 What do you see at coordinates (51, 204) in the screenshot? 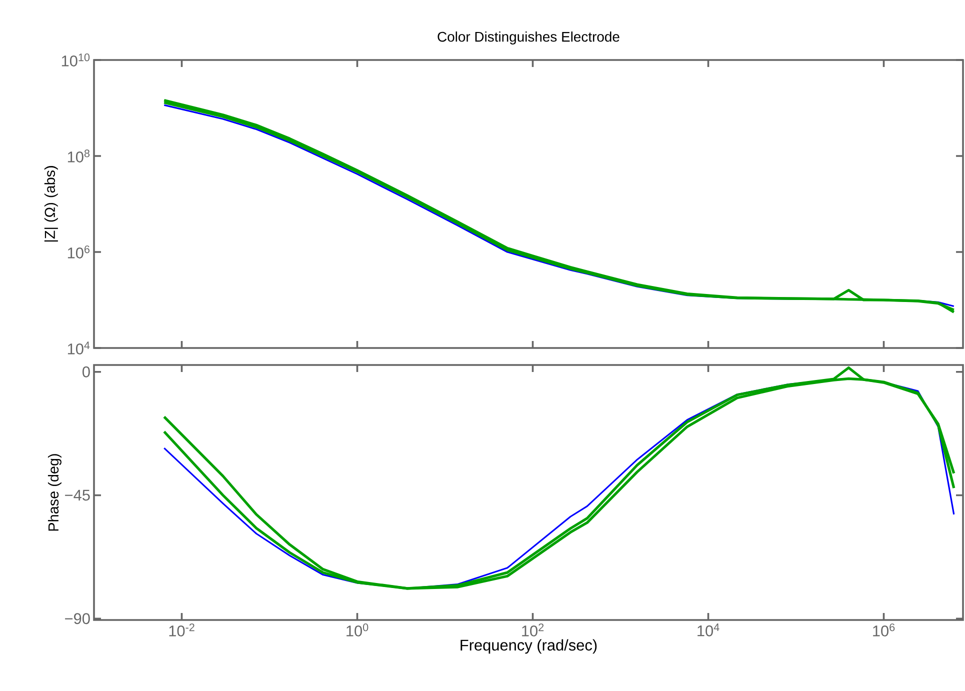
I see `y-axis-title: |Z| (Ω) (abs)` at bounding box center [51, 204].